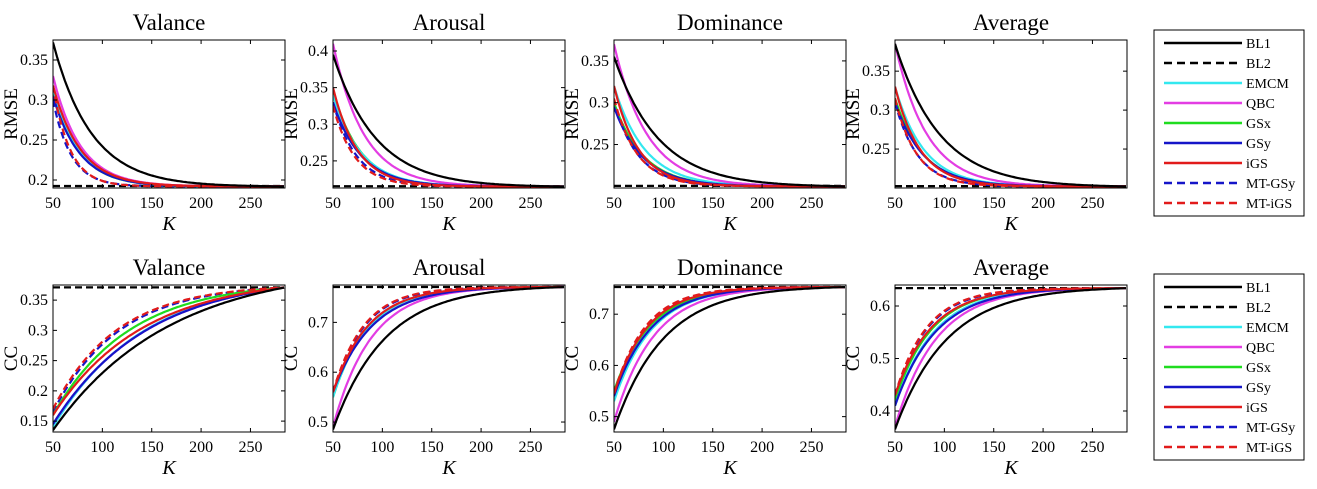 The image size is (1317, 489). What do you see at coordinates (1258, 388) in the screenshot?
I see `legend-label: GSy` at bounding box center [1258, 388].